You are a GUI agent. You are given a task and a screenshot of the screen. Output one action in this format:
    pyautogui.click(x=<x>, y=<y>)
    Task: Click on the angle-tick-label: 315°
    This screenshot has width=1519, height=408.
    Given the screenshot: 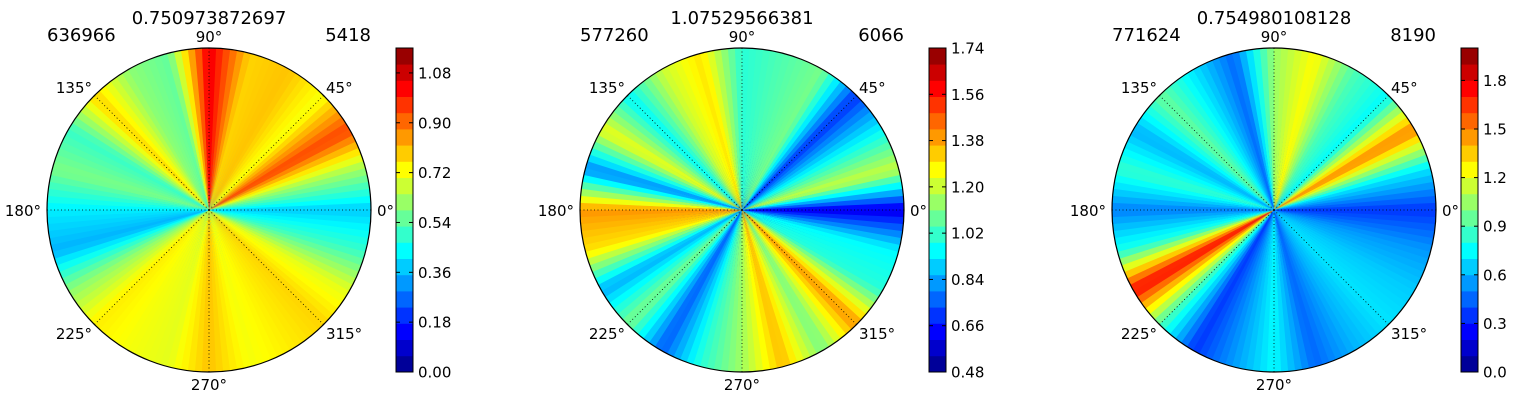 What is the action you would take?
    pyautogui.click(x=877, y=334)
    